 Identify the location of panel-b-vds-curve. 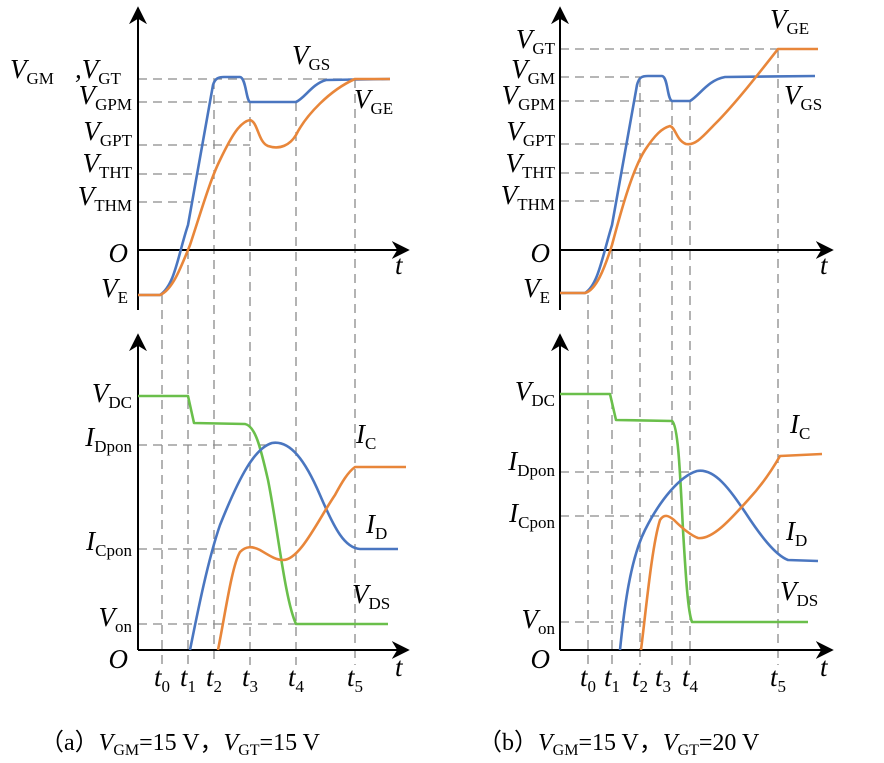
(684, 508).